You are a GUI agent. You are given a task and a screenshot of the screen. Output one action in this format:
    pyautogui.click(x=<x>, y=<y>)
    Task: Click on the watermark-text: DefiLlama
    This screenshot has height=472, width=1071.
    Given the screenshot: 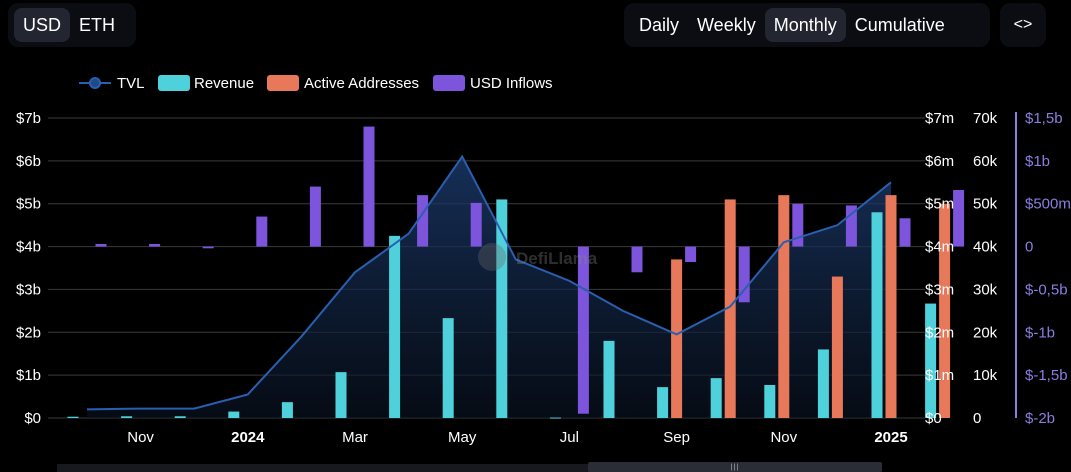 What is the action you would take?
    pyautogui.click(x=557, y=258)
    